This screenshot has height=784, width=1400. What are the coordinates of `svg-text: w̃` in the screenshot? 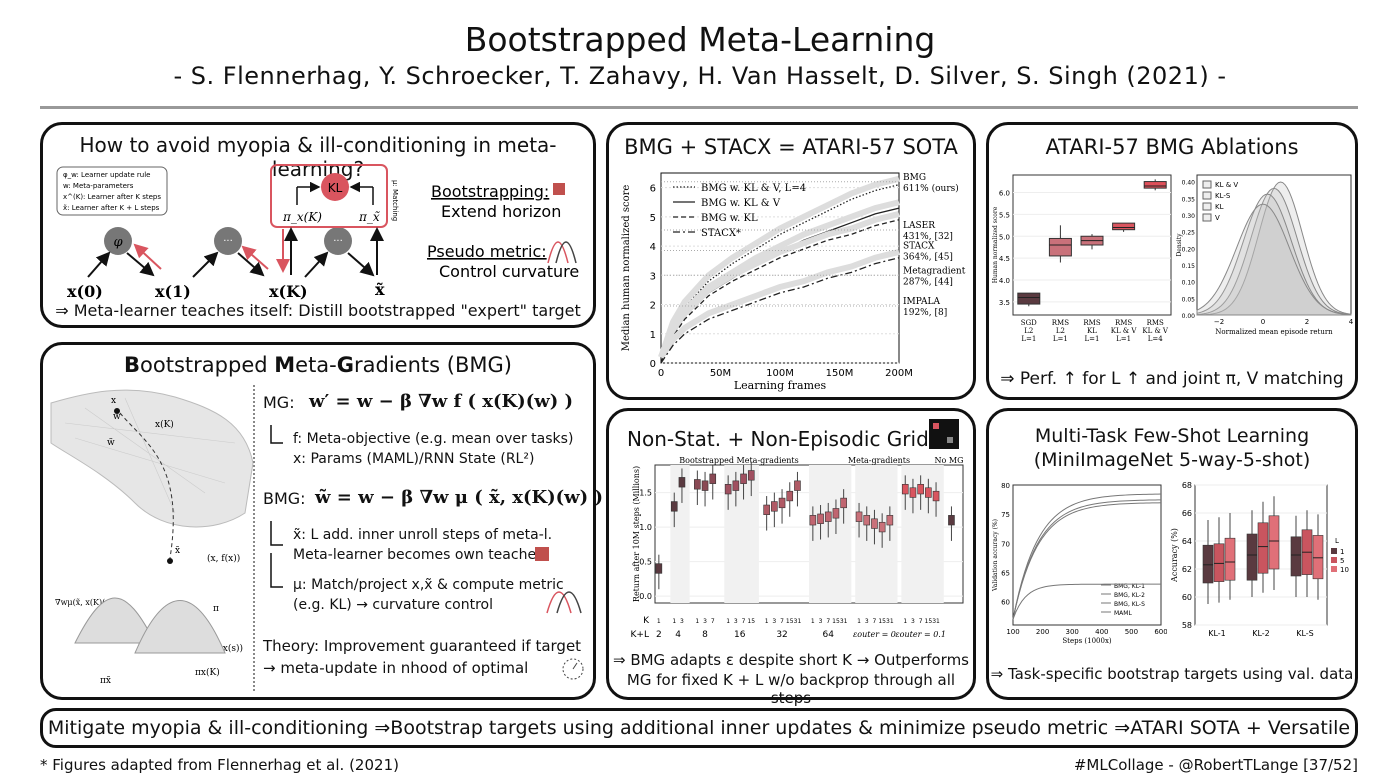 It's located at (111, 442).